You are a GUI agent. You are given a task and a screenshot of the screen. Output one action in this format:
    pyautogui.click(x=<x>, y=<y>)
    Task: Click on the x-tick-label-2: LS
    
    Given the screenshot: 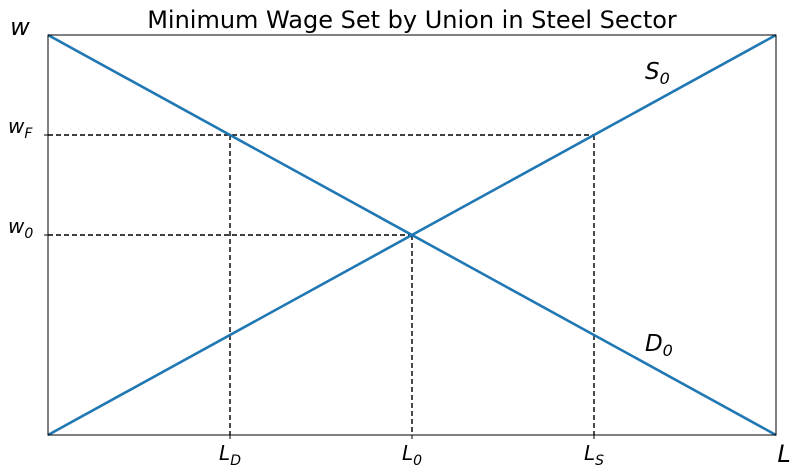 What is the action you would take?
    pyautogui.click(x=594, y=455)
    